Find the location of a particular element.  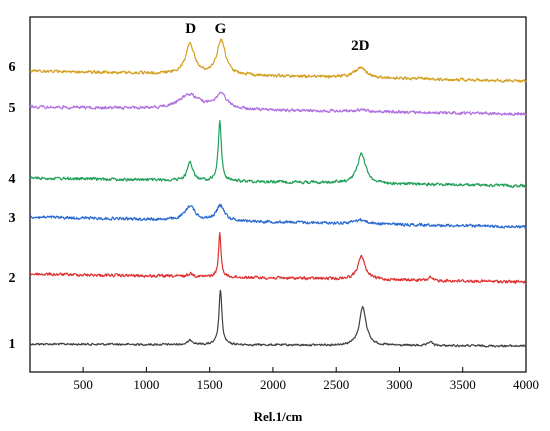

peak-label-d: D is located at coordinates (190, 29).